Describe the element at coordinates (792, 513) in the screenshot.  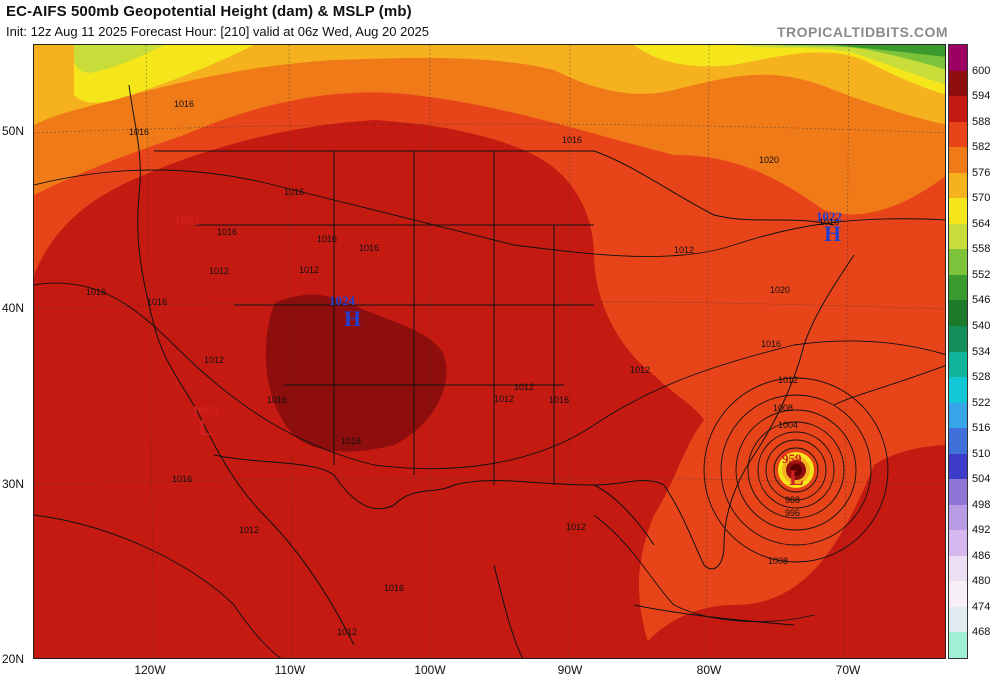
I see `isobar-label: 996` at that location.